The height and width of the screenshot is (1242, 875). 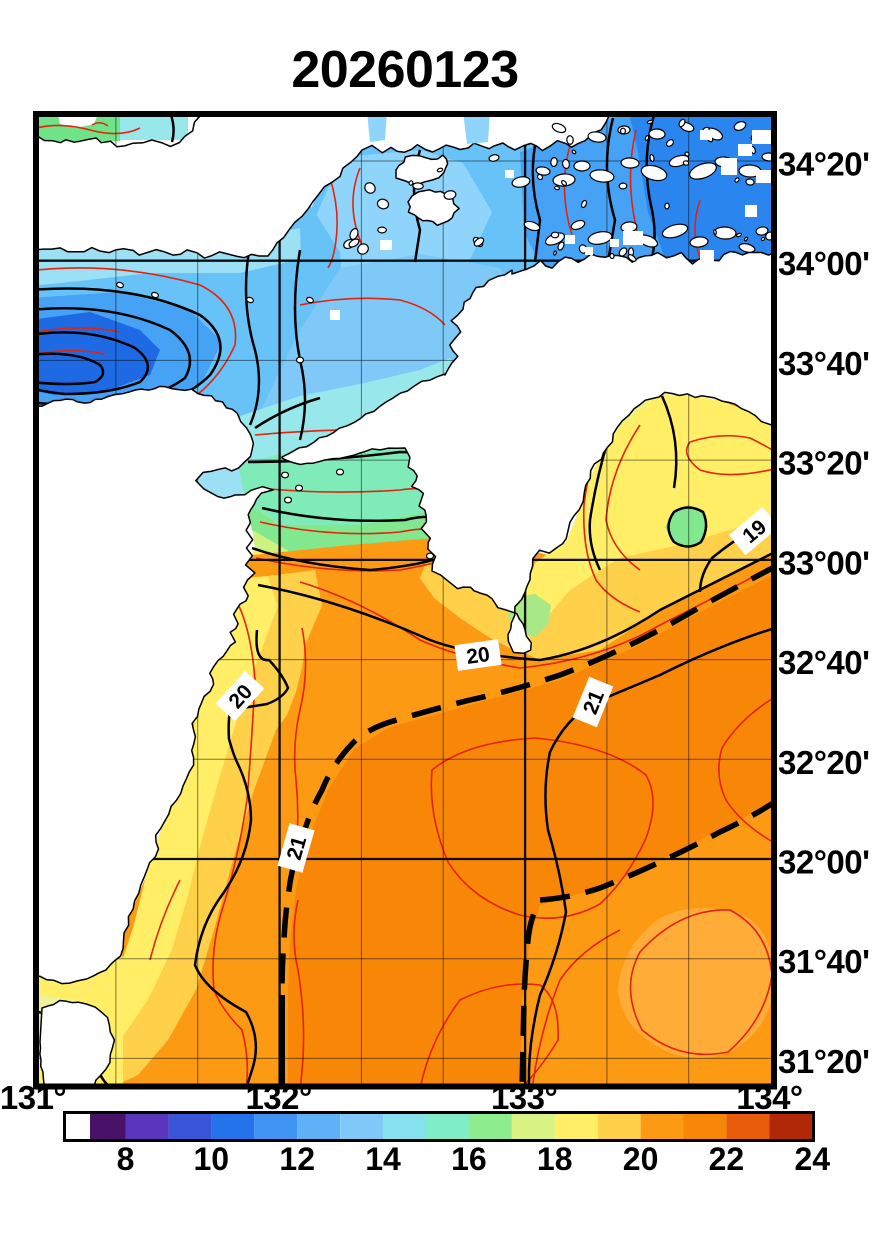 I want to click on svg-text: 132°, so click(x=278, y=1097).